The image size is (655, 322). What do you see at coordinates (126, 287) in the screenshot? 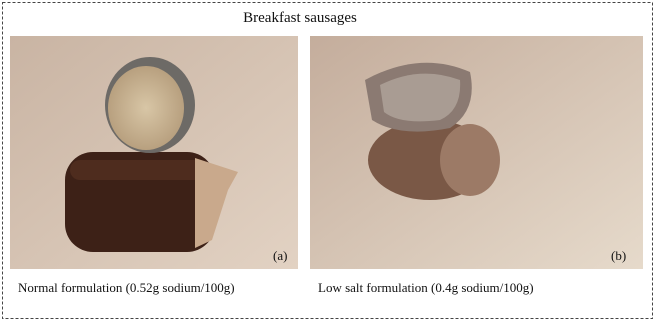
I see `panel-caption: Normal formulation (0.52g sodium/100g)` at bounding box center [126, 287].